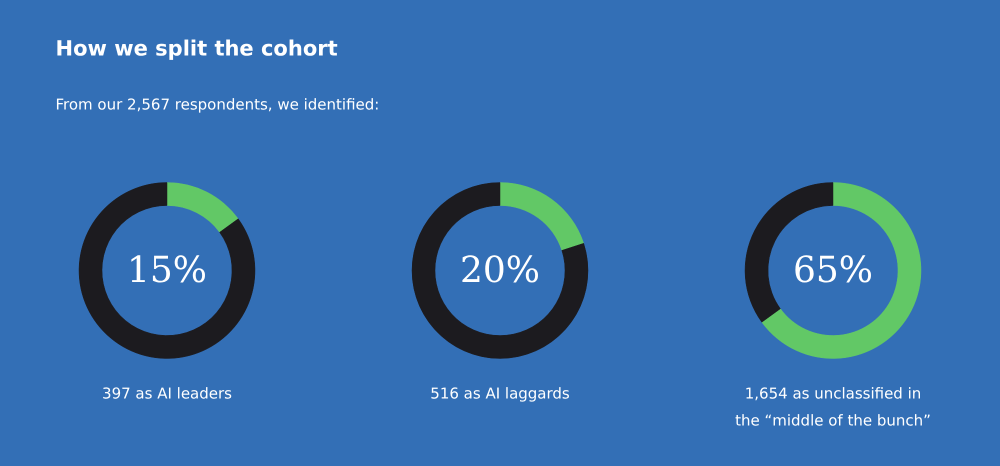 This screenshot has width=1000, height=466. I want to click on text: 20%, so click(500, 270).